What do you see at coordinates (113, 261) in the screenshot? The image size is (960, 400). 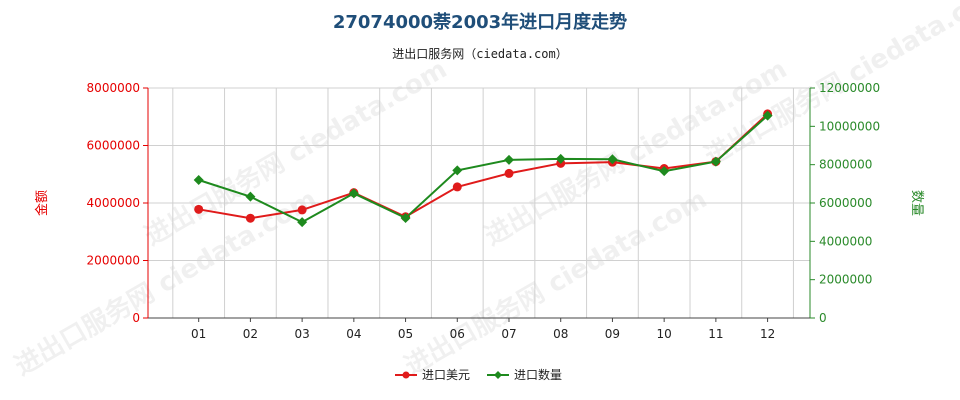 I see `left-tick-label: 2000000` at bounding box center [113, 261].